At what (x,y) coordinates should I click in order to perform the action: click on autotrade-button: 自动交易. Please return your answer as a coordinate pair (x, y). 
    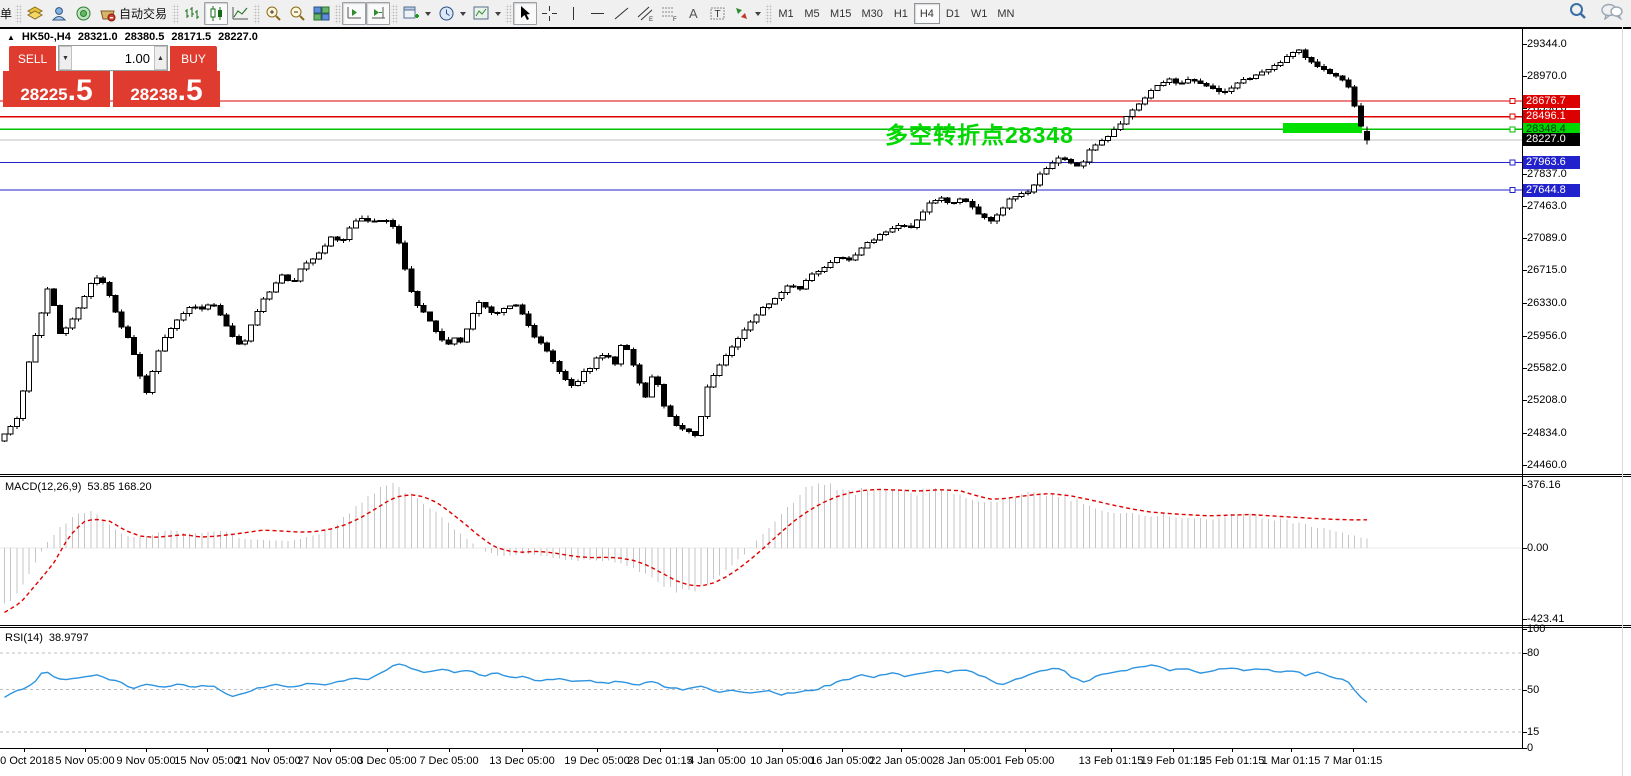
    Looking at the image, I should click on (133, 13).